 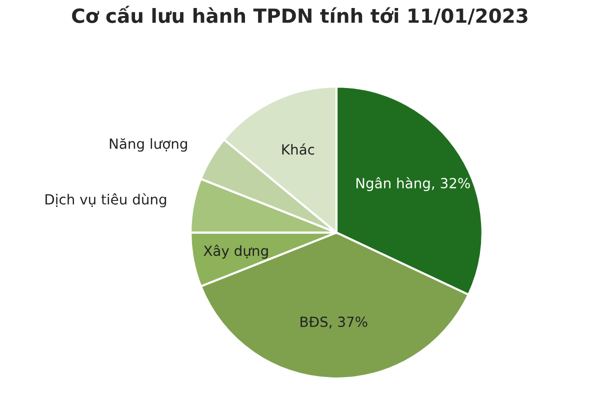 I want to click on slice-label: Ngân hàng, 32%, so click(x=413, y=184).